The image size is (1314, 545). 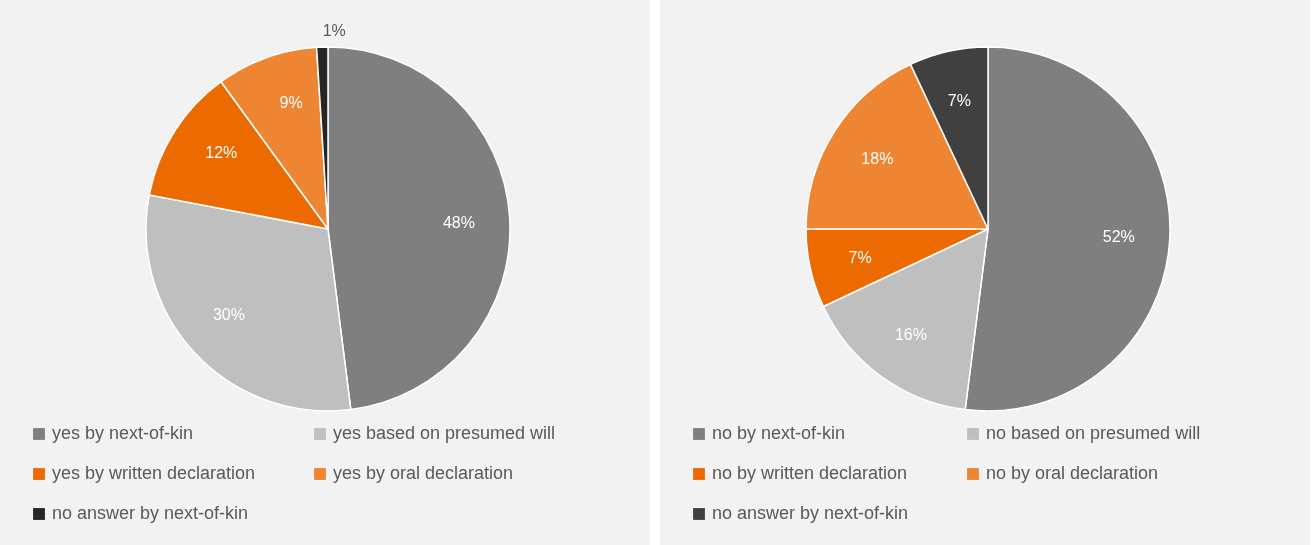 I want to click on legend-label: yes by next-of-kin, so click(x=123, y=433).